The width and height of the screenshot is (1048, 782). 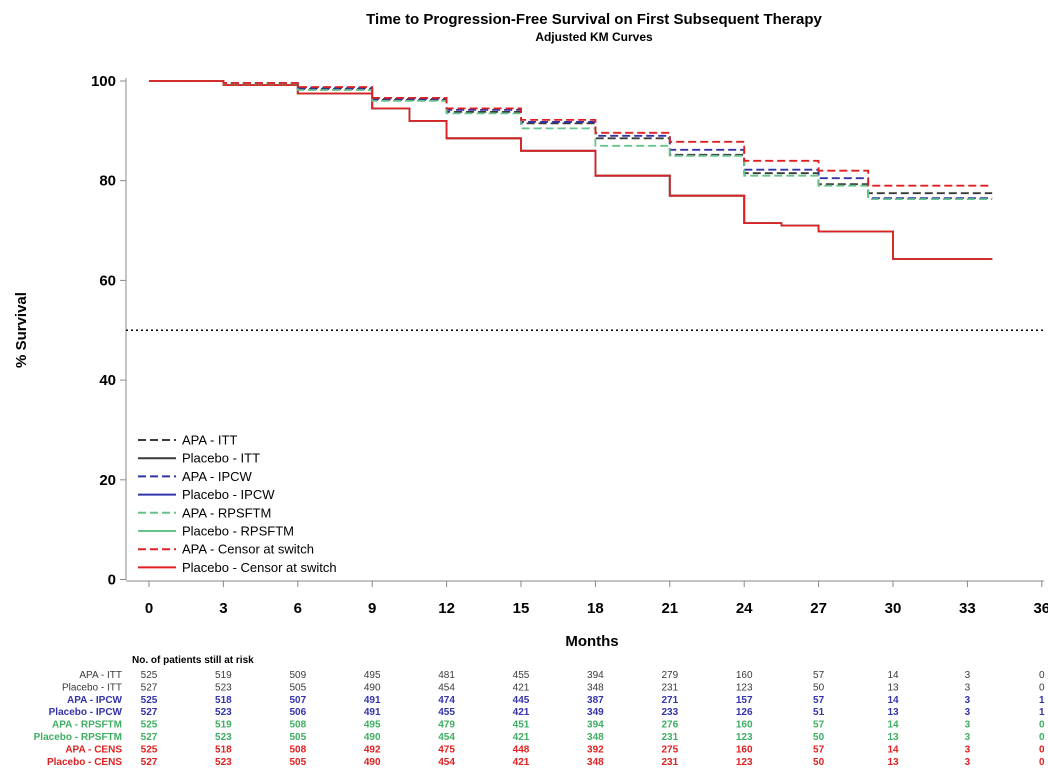 What do you see at coordinates (298, 608) in the screenshot?
I see `x-tick-label: 6` at bounding box center [298, 608].